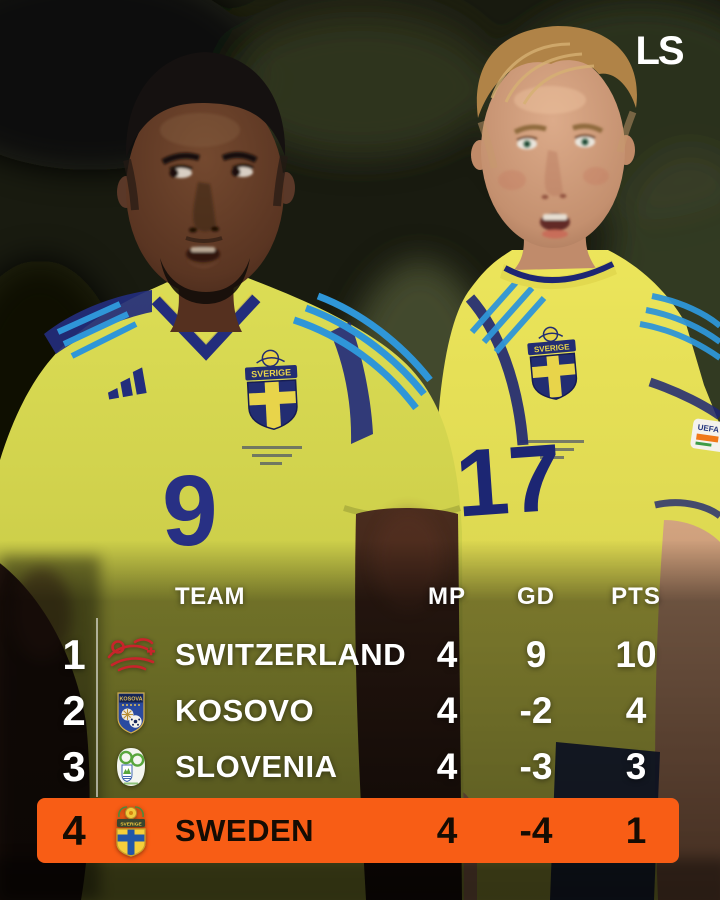 The width and height of the screenshot is (720, 900). Describe the element at coordinates (554, 137) in the screenshot. I see `right-player-head` at that location.